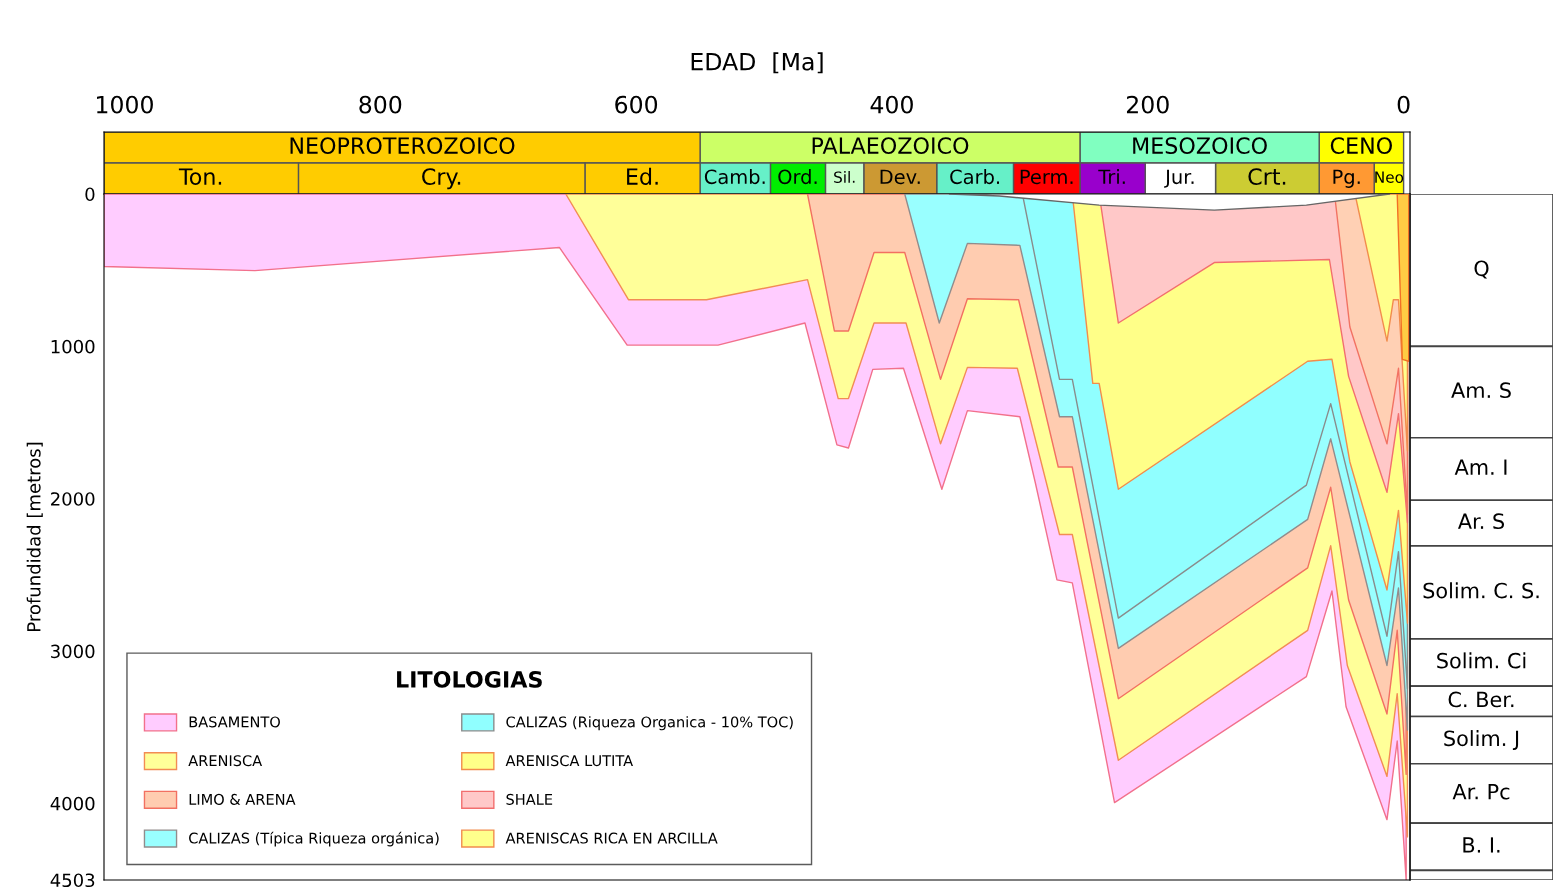 This screenshot has width=1554, height=895. What do you see at coordinates (225, 761) in the screenshot?
I see `legend-label: ARENISCA` at bounding box center [225, 761].